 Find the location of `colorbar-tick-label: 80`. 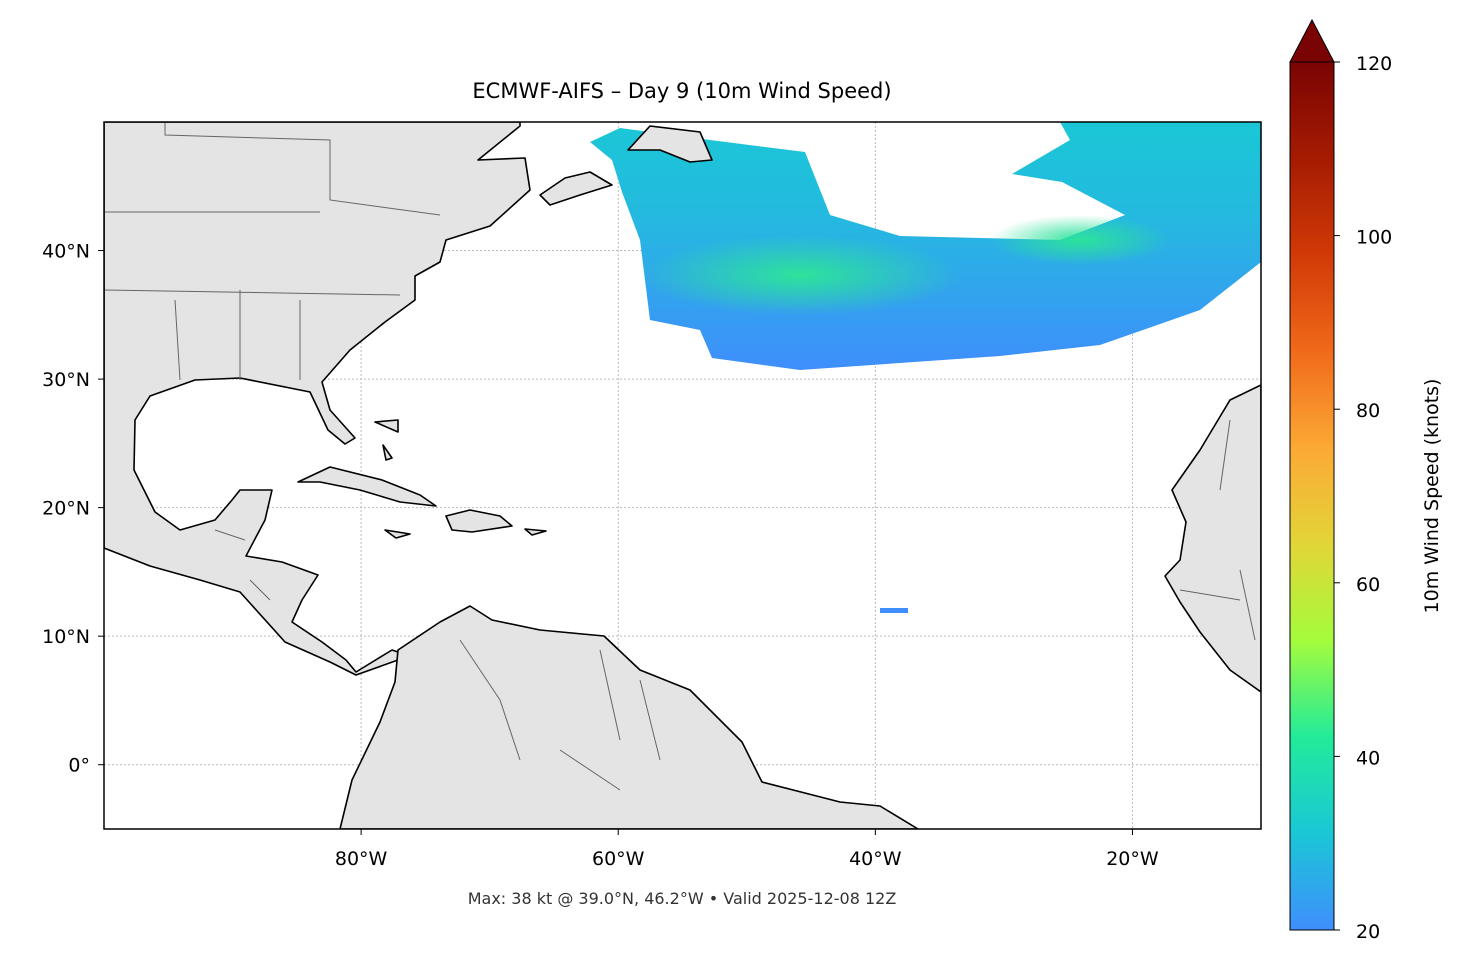

colorbar-tick-label: 80 is located at coordinates (1368, 411).